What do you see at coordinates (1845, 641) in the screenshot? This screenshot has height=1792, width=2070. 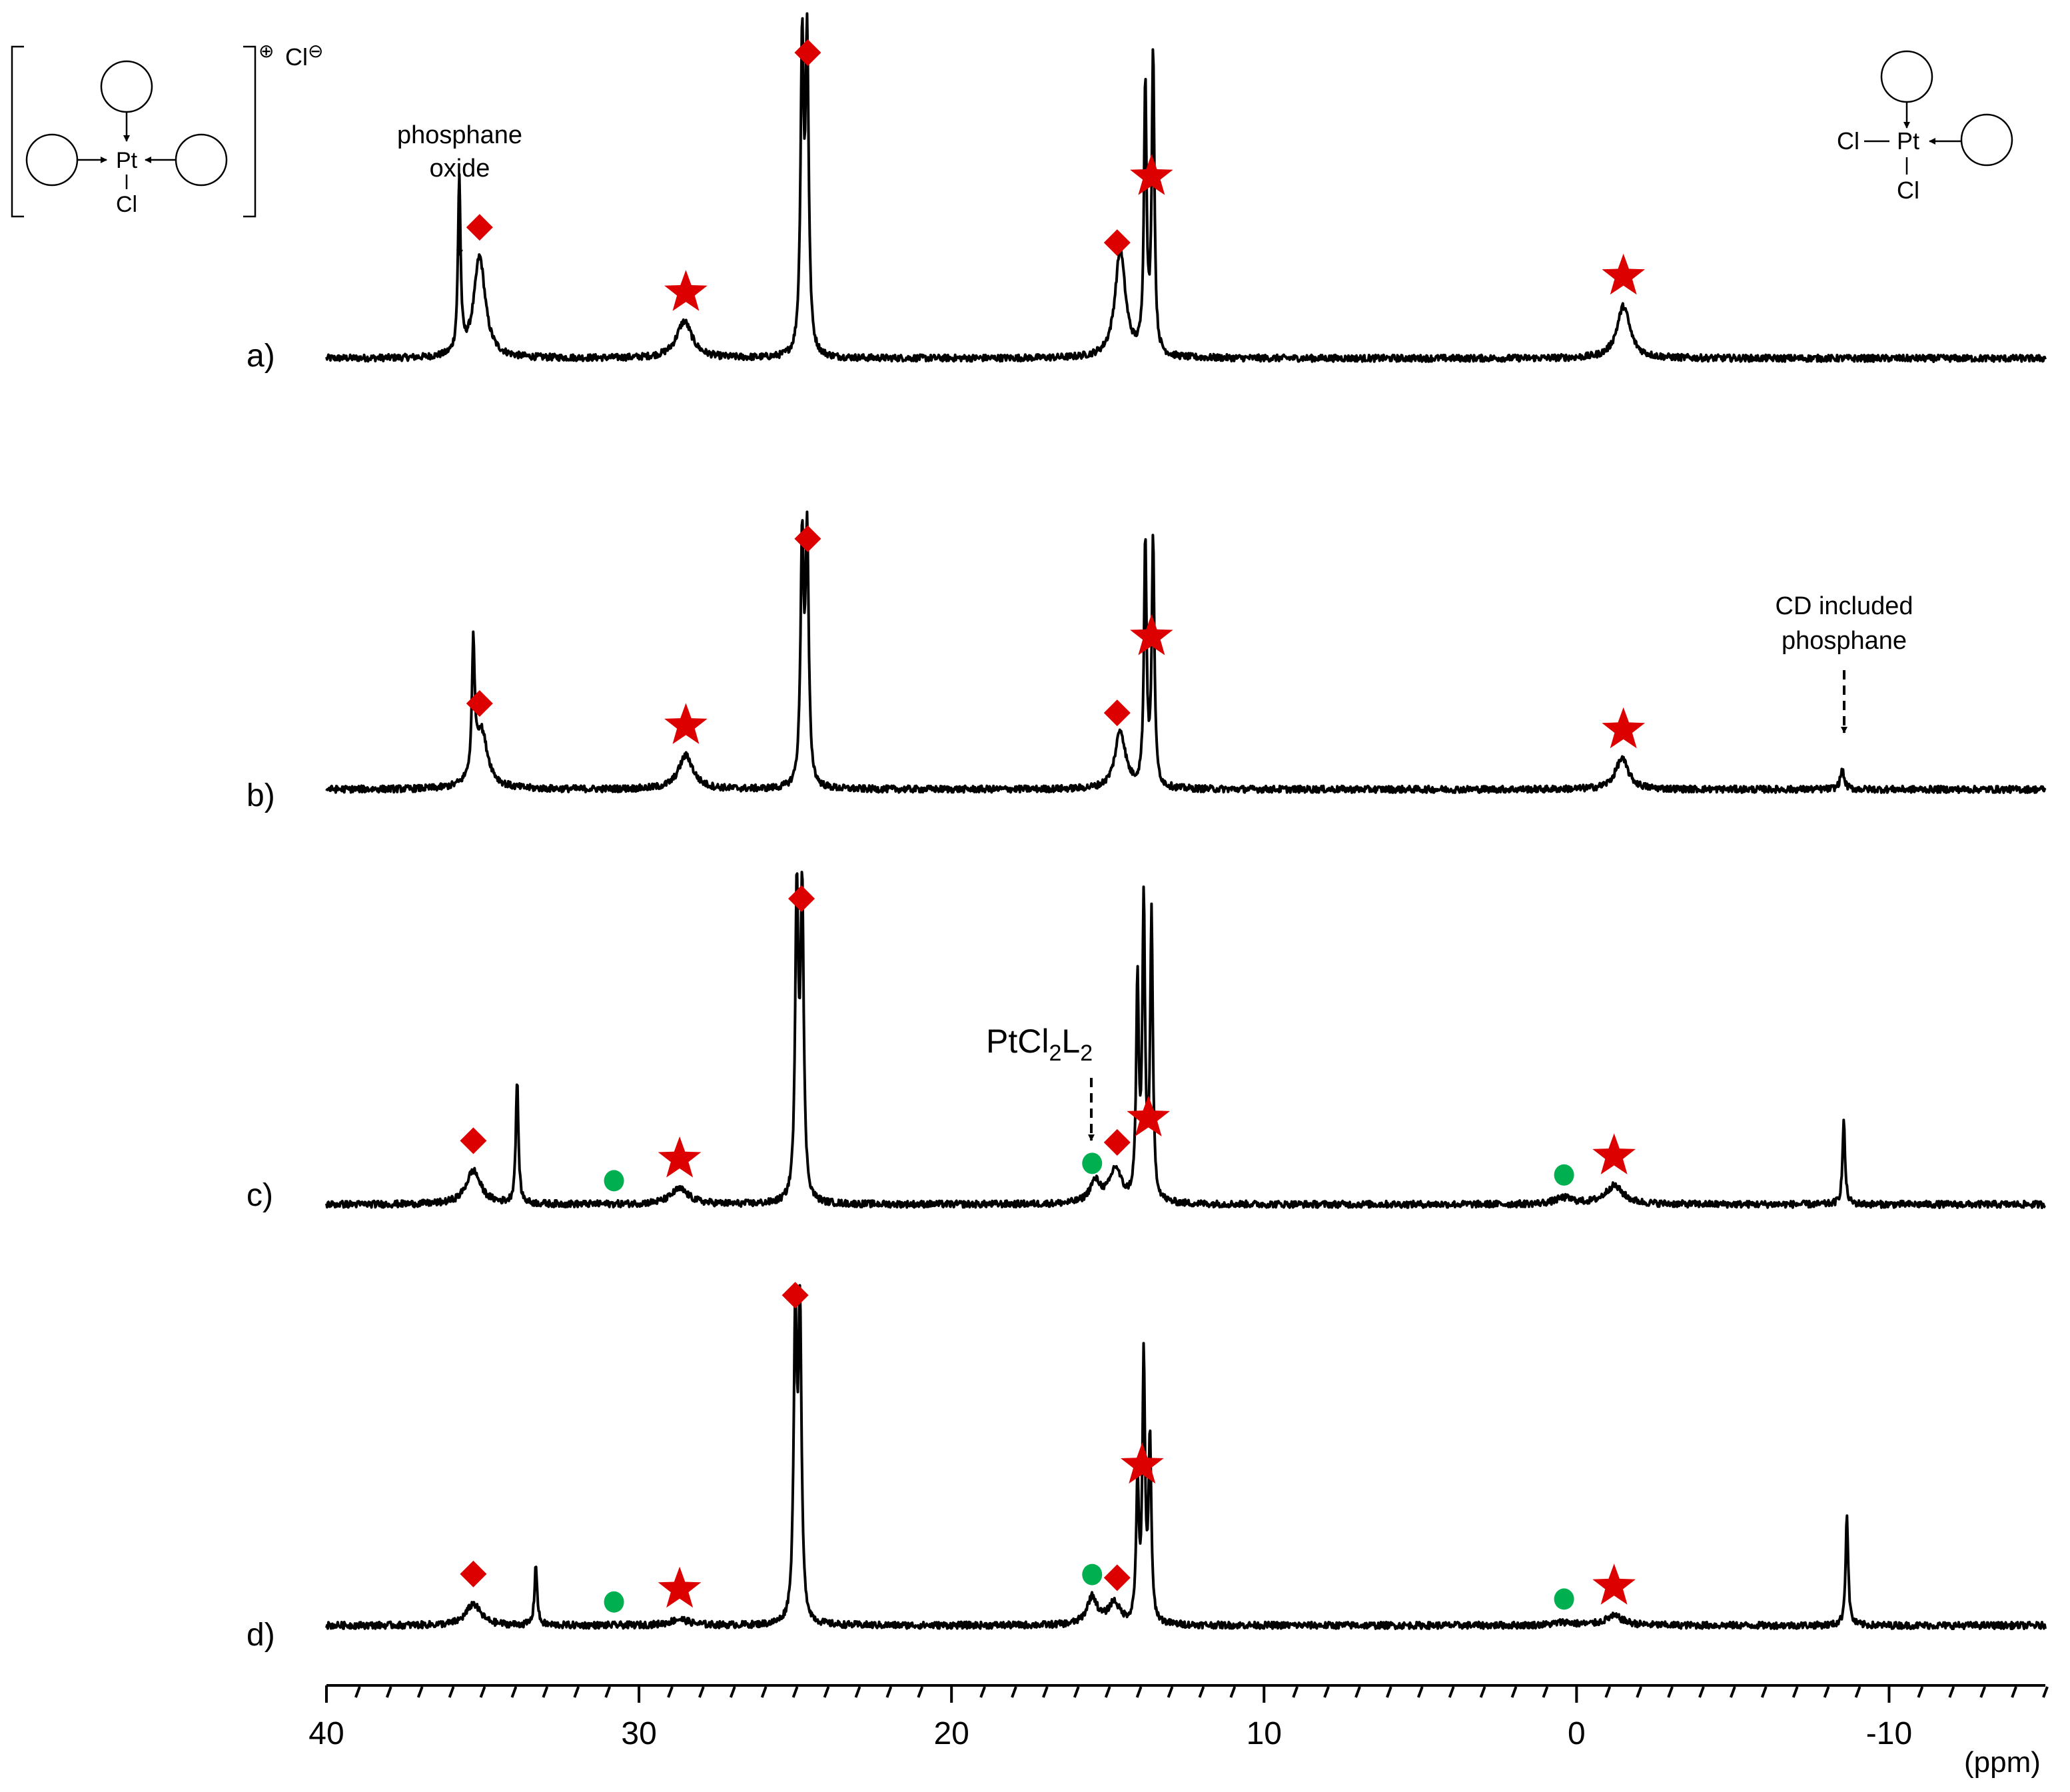 I see `cd-included-label-line2: phosphane` at bounding box center [1845, 641].